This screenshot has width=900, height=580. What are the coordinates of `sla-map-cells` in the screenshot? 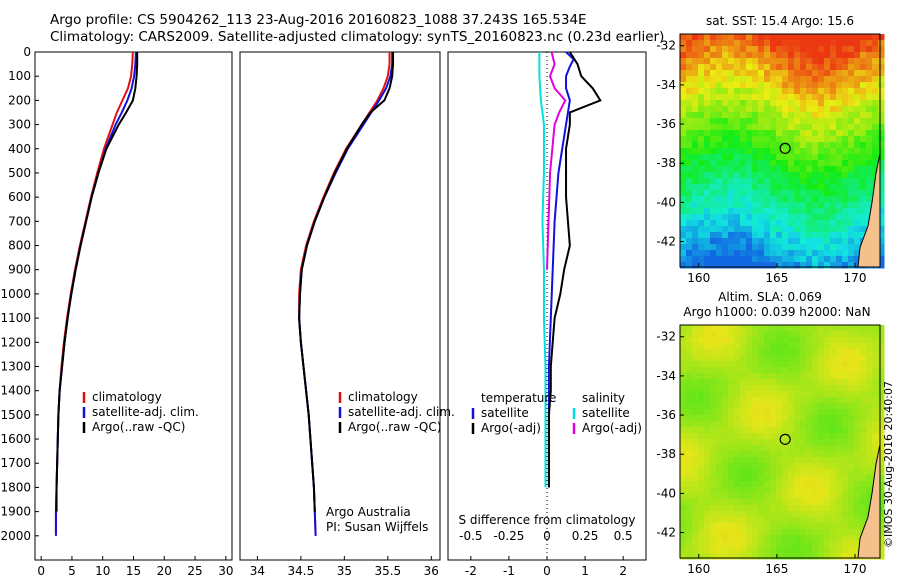 It's located at (782, 442).